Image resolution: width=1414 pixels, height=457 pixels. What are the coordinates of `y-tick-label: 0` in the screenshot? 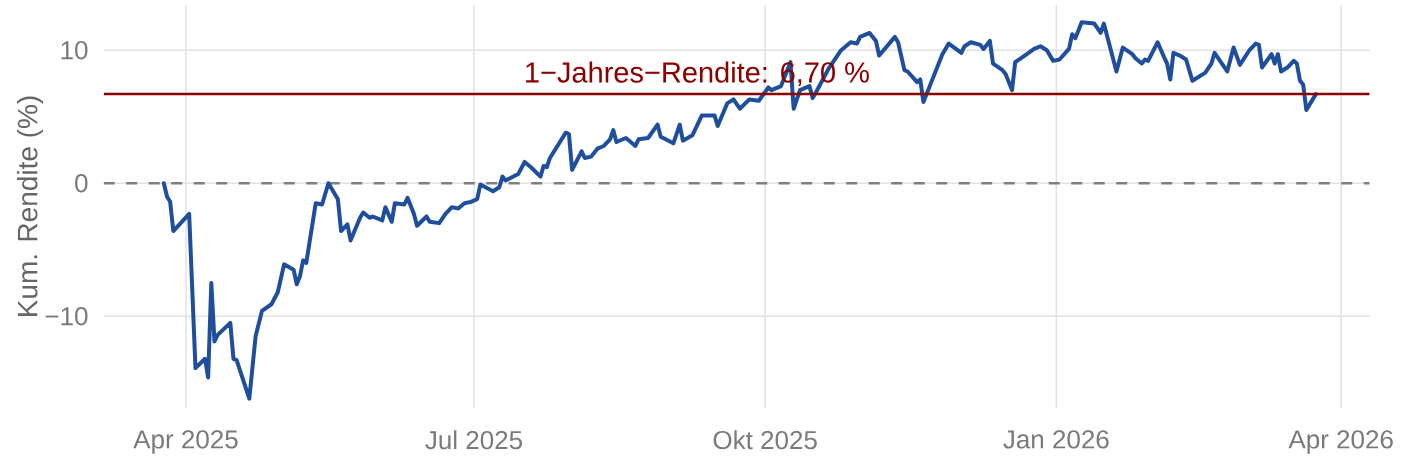 It's located at (81, 183).